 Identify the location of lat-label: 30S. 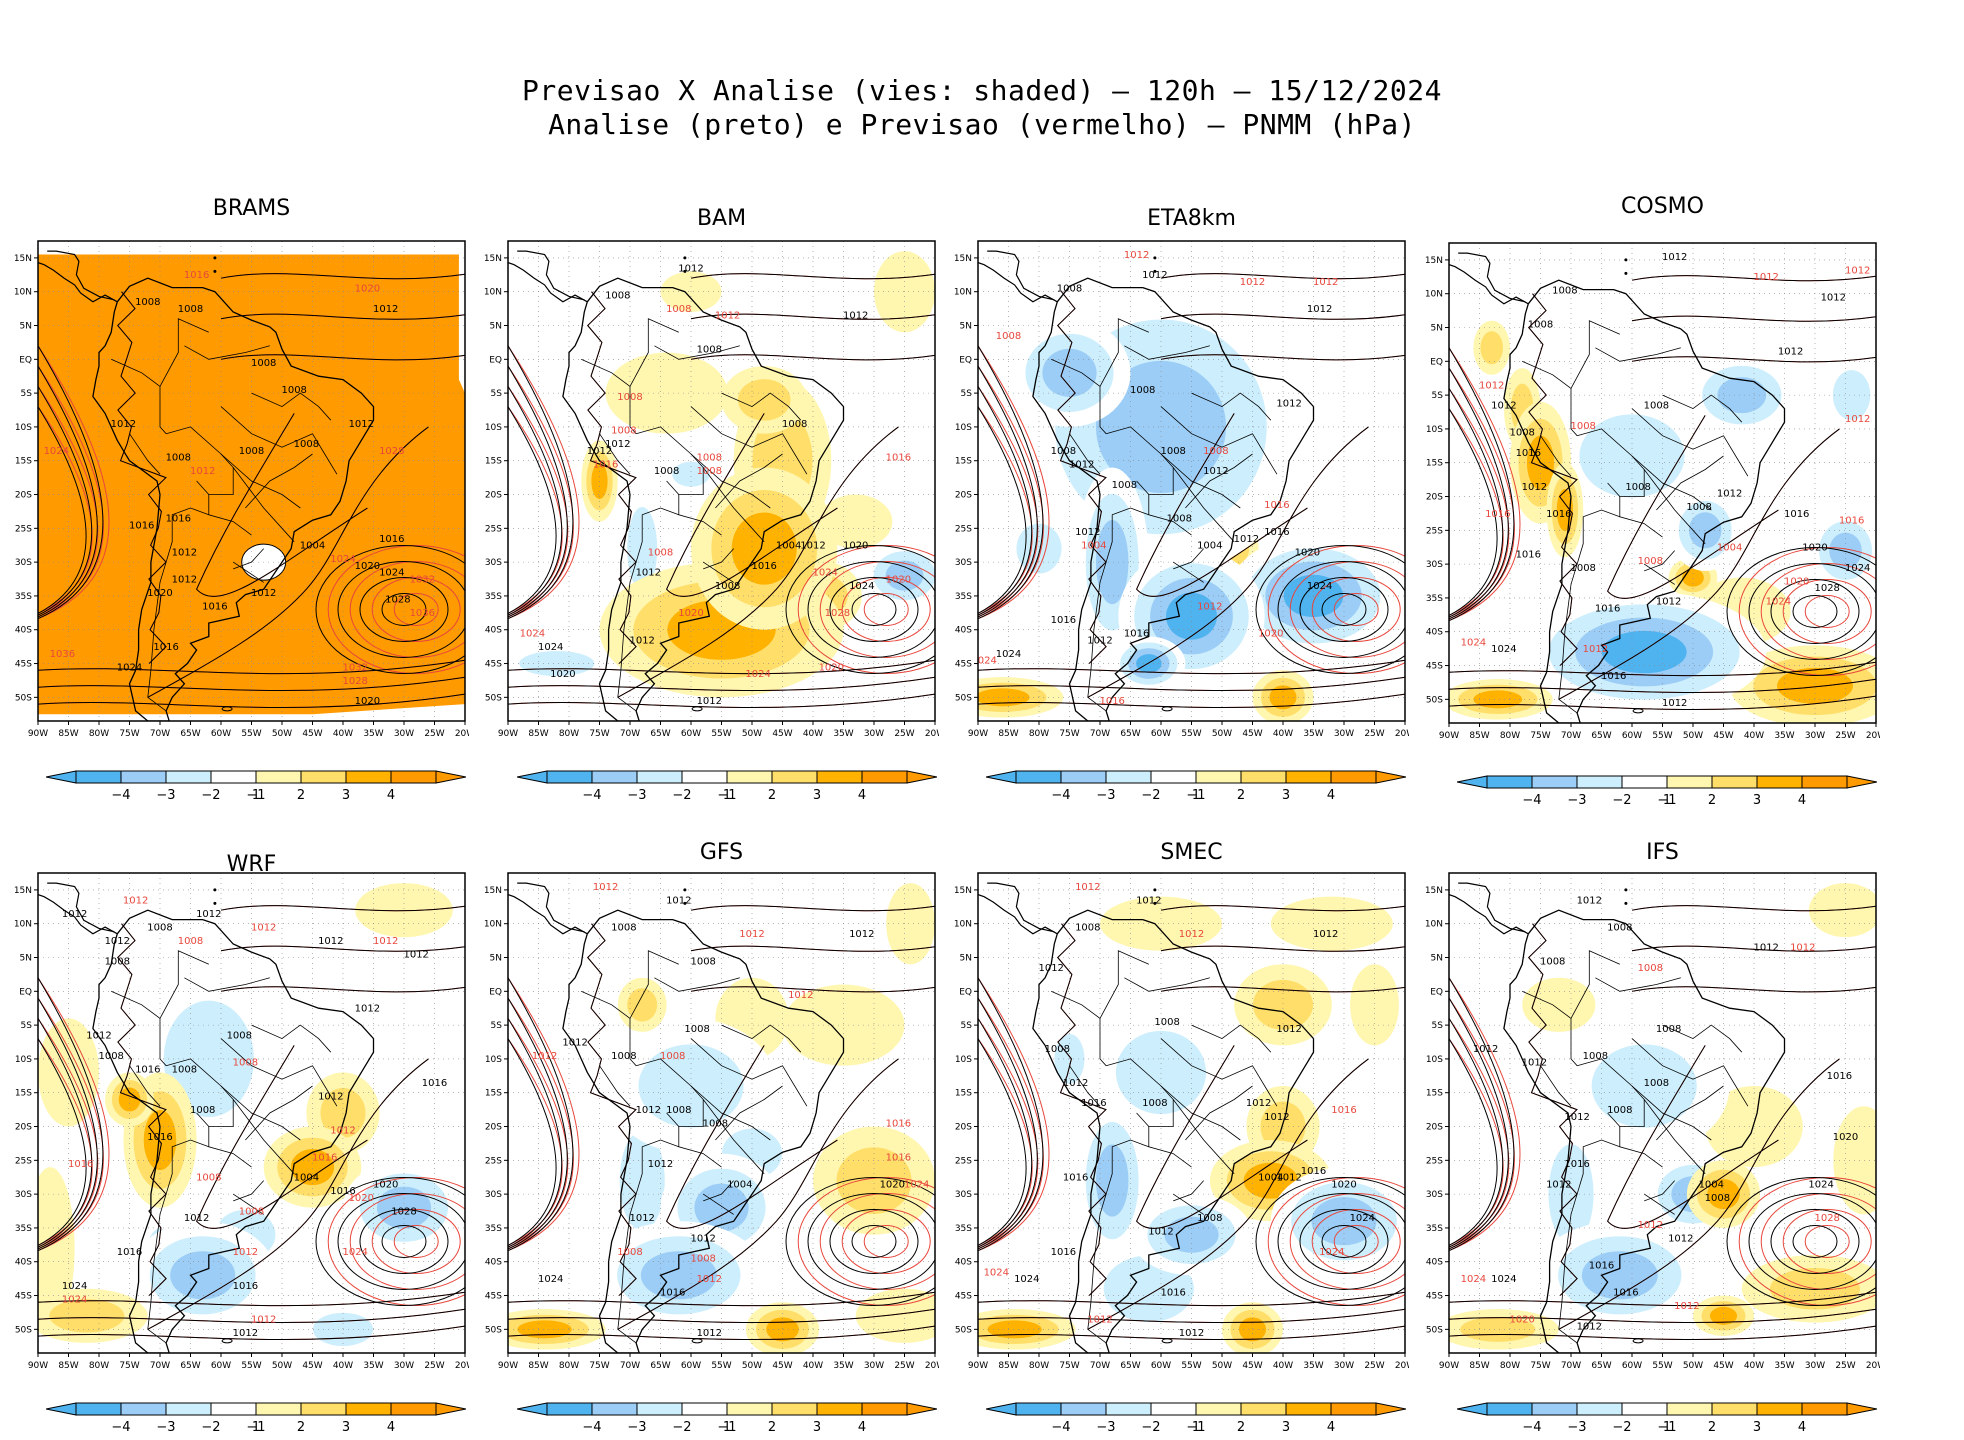
(1434, 565).